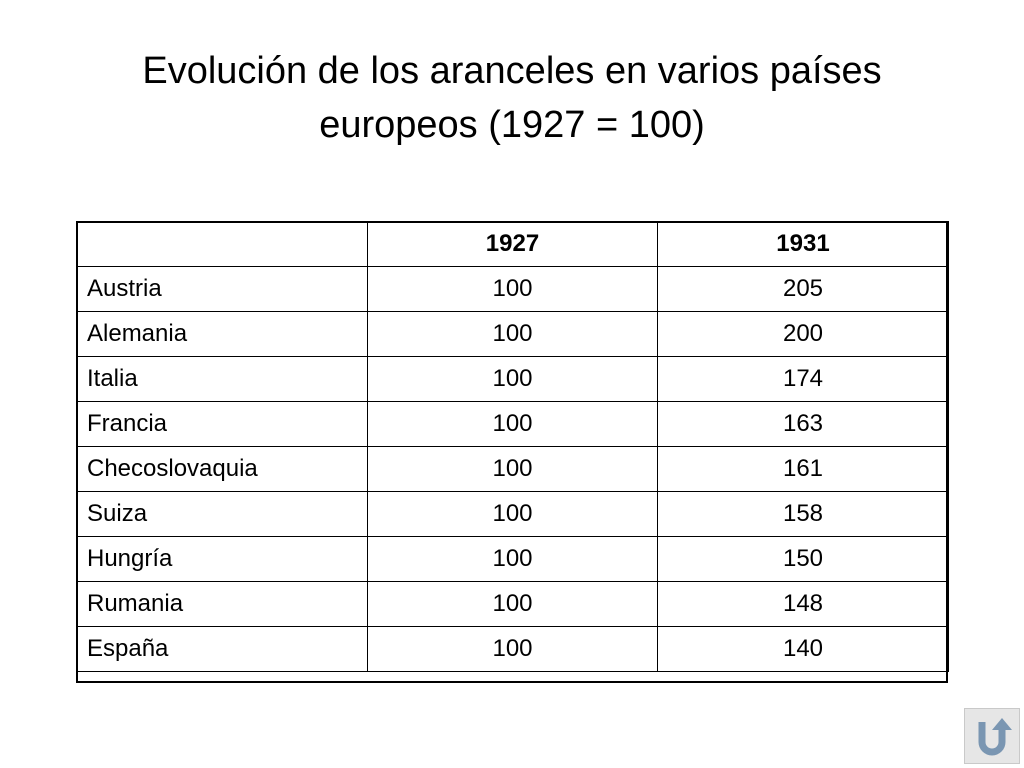  What do you see at coordinates (995, 737) in the screenshot?
I see `return-arrow-icon` at bounding box center [995, 737].